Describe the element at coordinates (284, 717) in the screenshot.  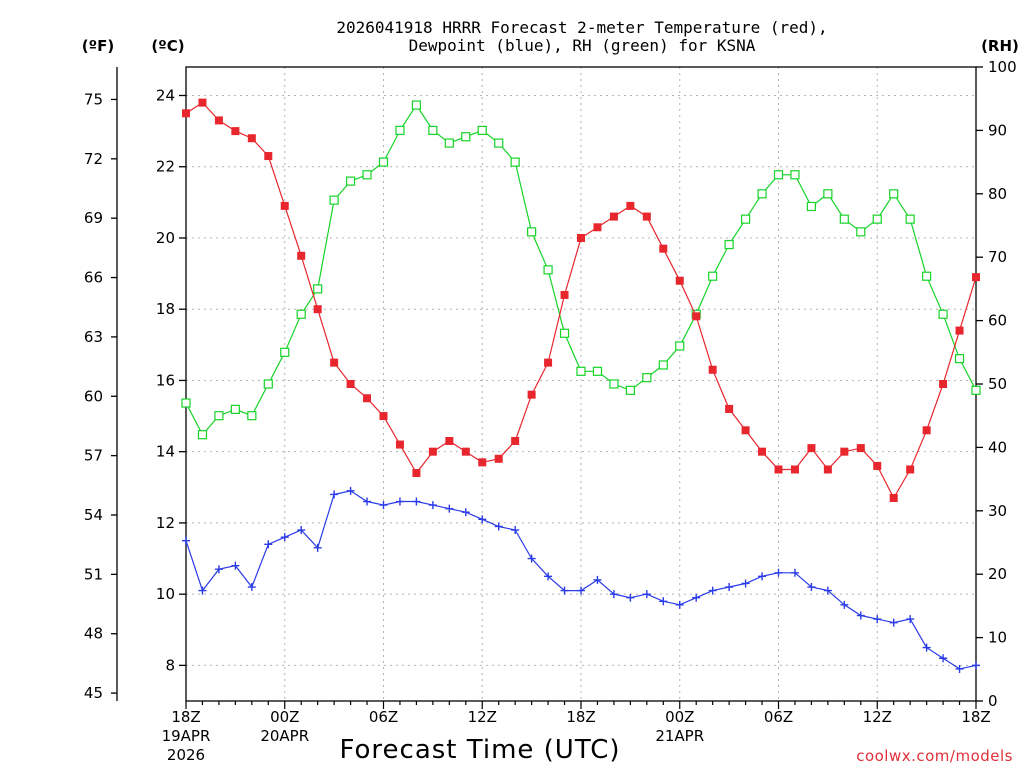
I see `x-tick-label: 00Z` at that location.